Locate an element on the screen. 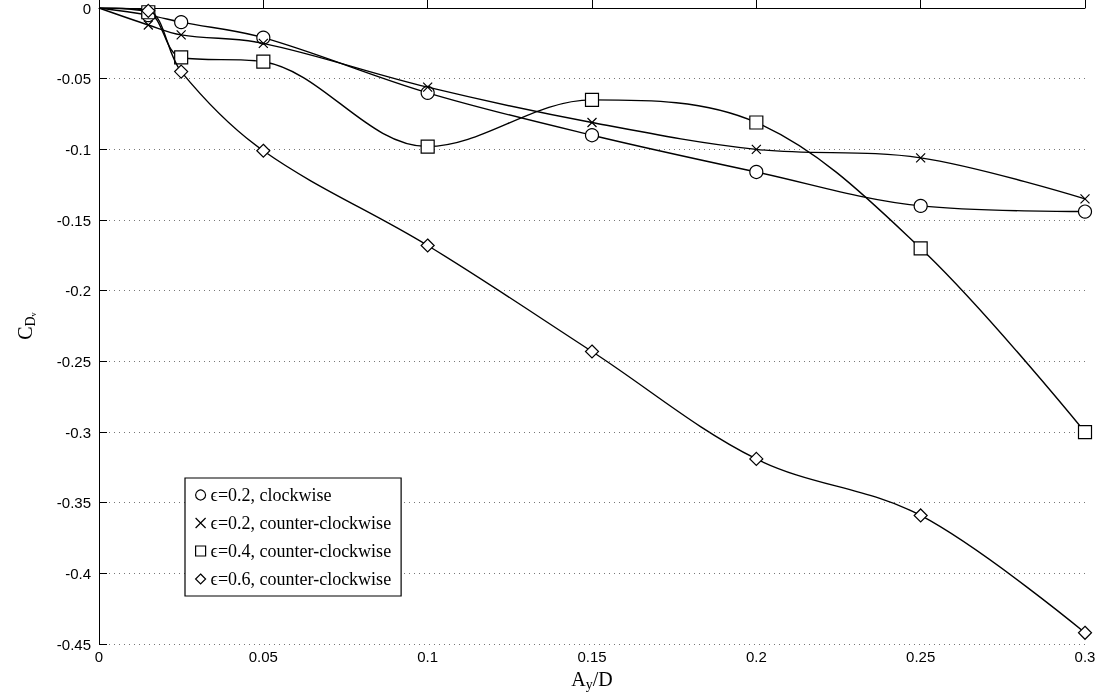 This screenshot has height=696, width=1101. y-tick-label: -0.2 is located at coordinates (78, 291).